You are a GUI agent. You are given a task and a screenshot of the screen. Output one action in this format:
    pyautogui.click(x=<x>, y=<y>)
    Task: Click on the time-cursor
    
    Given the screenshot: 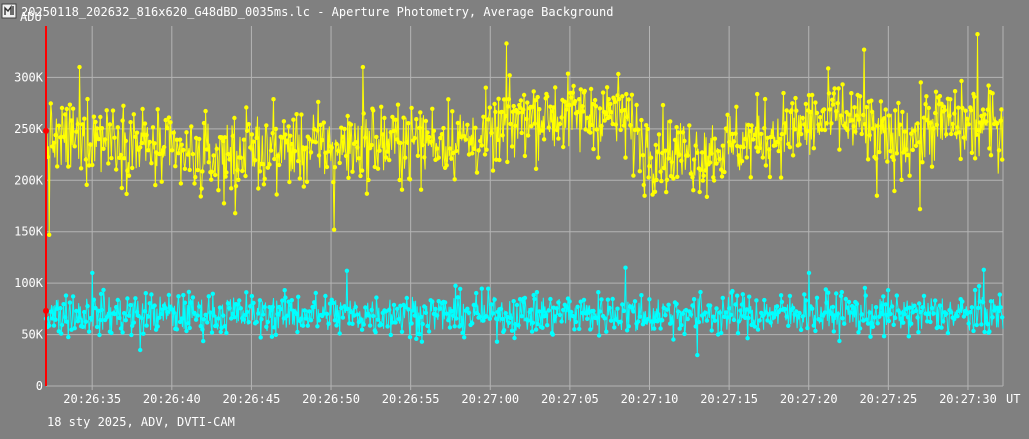 What is the action you would take?
    pyautogui.click(x=46, y=206)
    